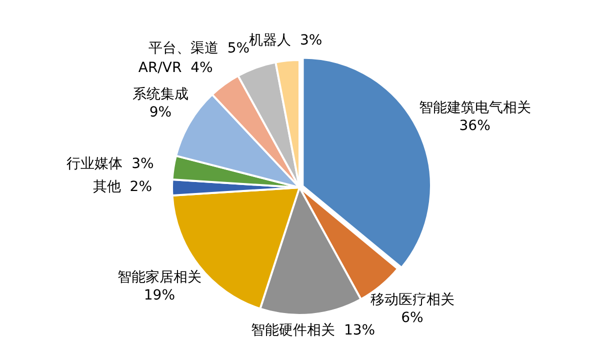 This screenshot has height=347, width=609. What do you see at coordinates (201, 68) in the screenshot?
I see `data-label: 4%` at bounding box center [201, 68].